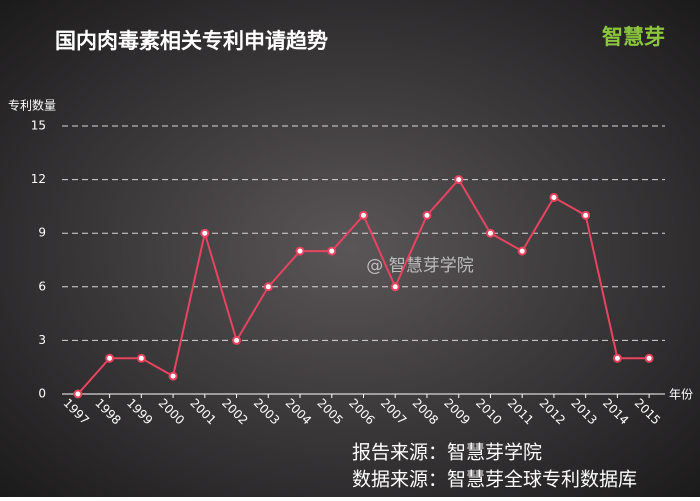  Describe the element at coordinates (42, 286) in the screenshot. I see `y-tick-label: 6` at that location.